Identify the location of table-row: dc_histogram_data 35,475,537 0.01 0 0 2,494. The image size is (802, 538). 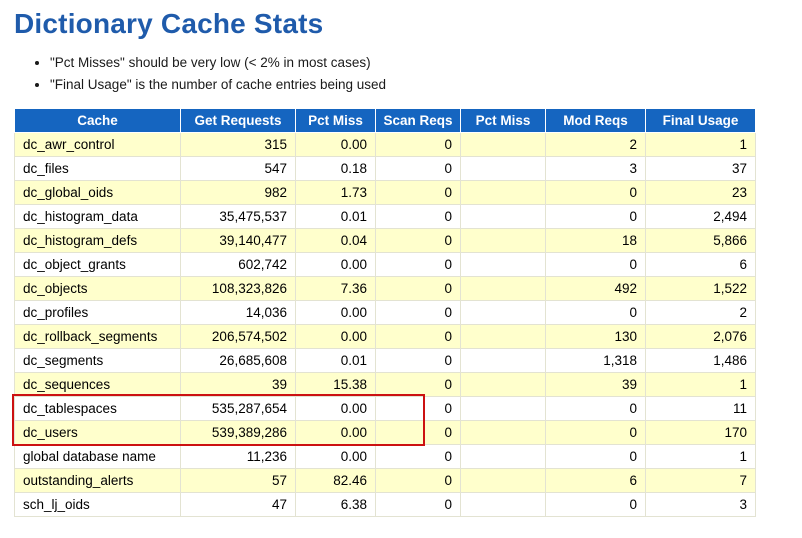
(385, 216).